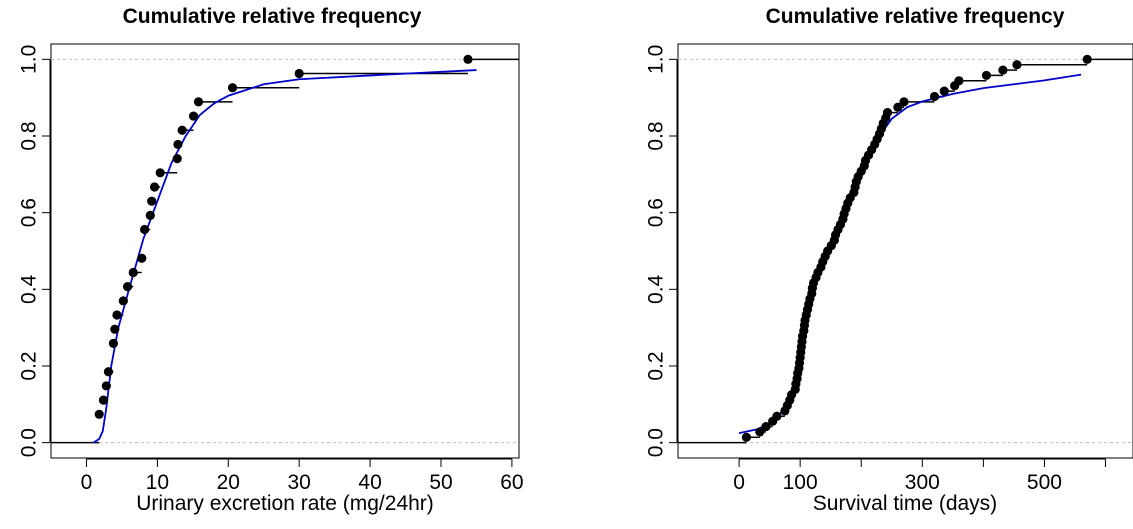  What do you see at coordinates (28, 289) in the screenshot?
I see `left-y-tick-label: 0.4` at bounding box center [28, 289].